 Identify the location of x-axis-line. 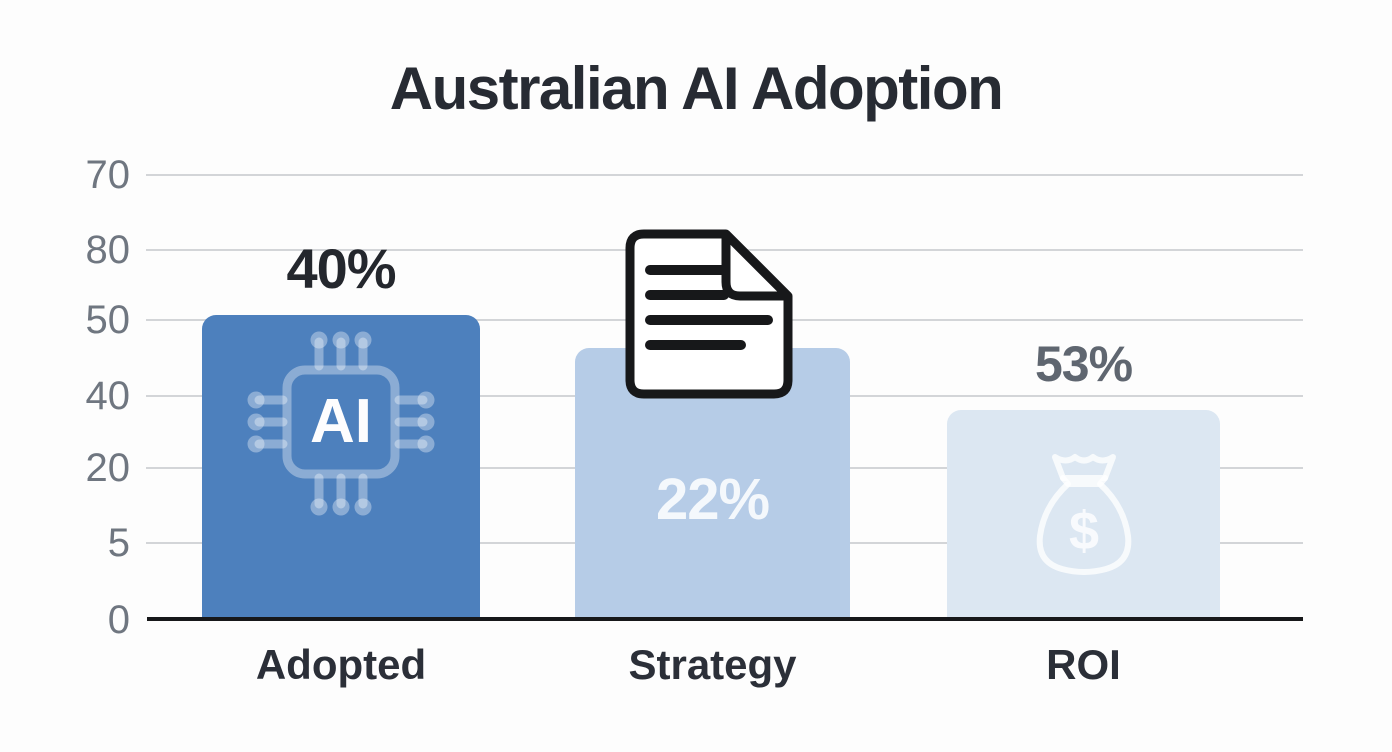
(725, 619).